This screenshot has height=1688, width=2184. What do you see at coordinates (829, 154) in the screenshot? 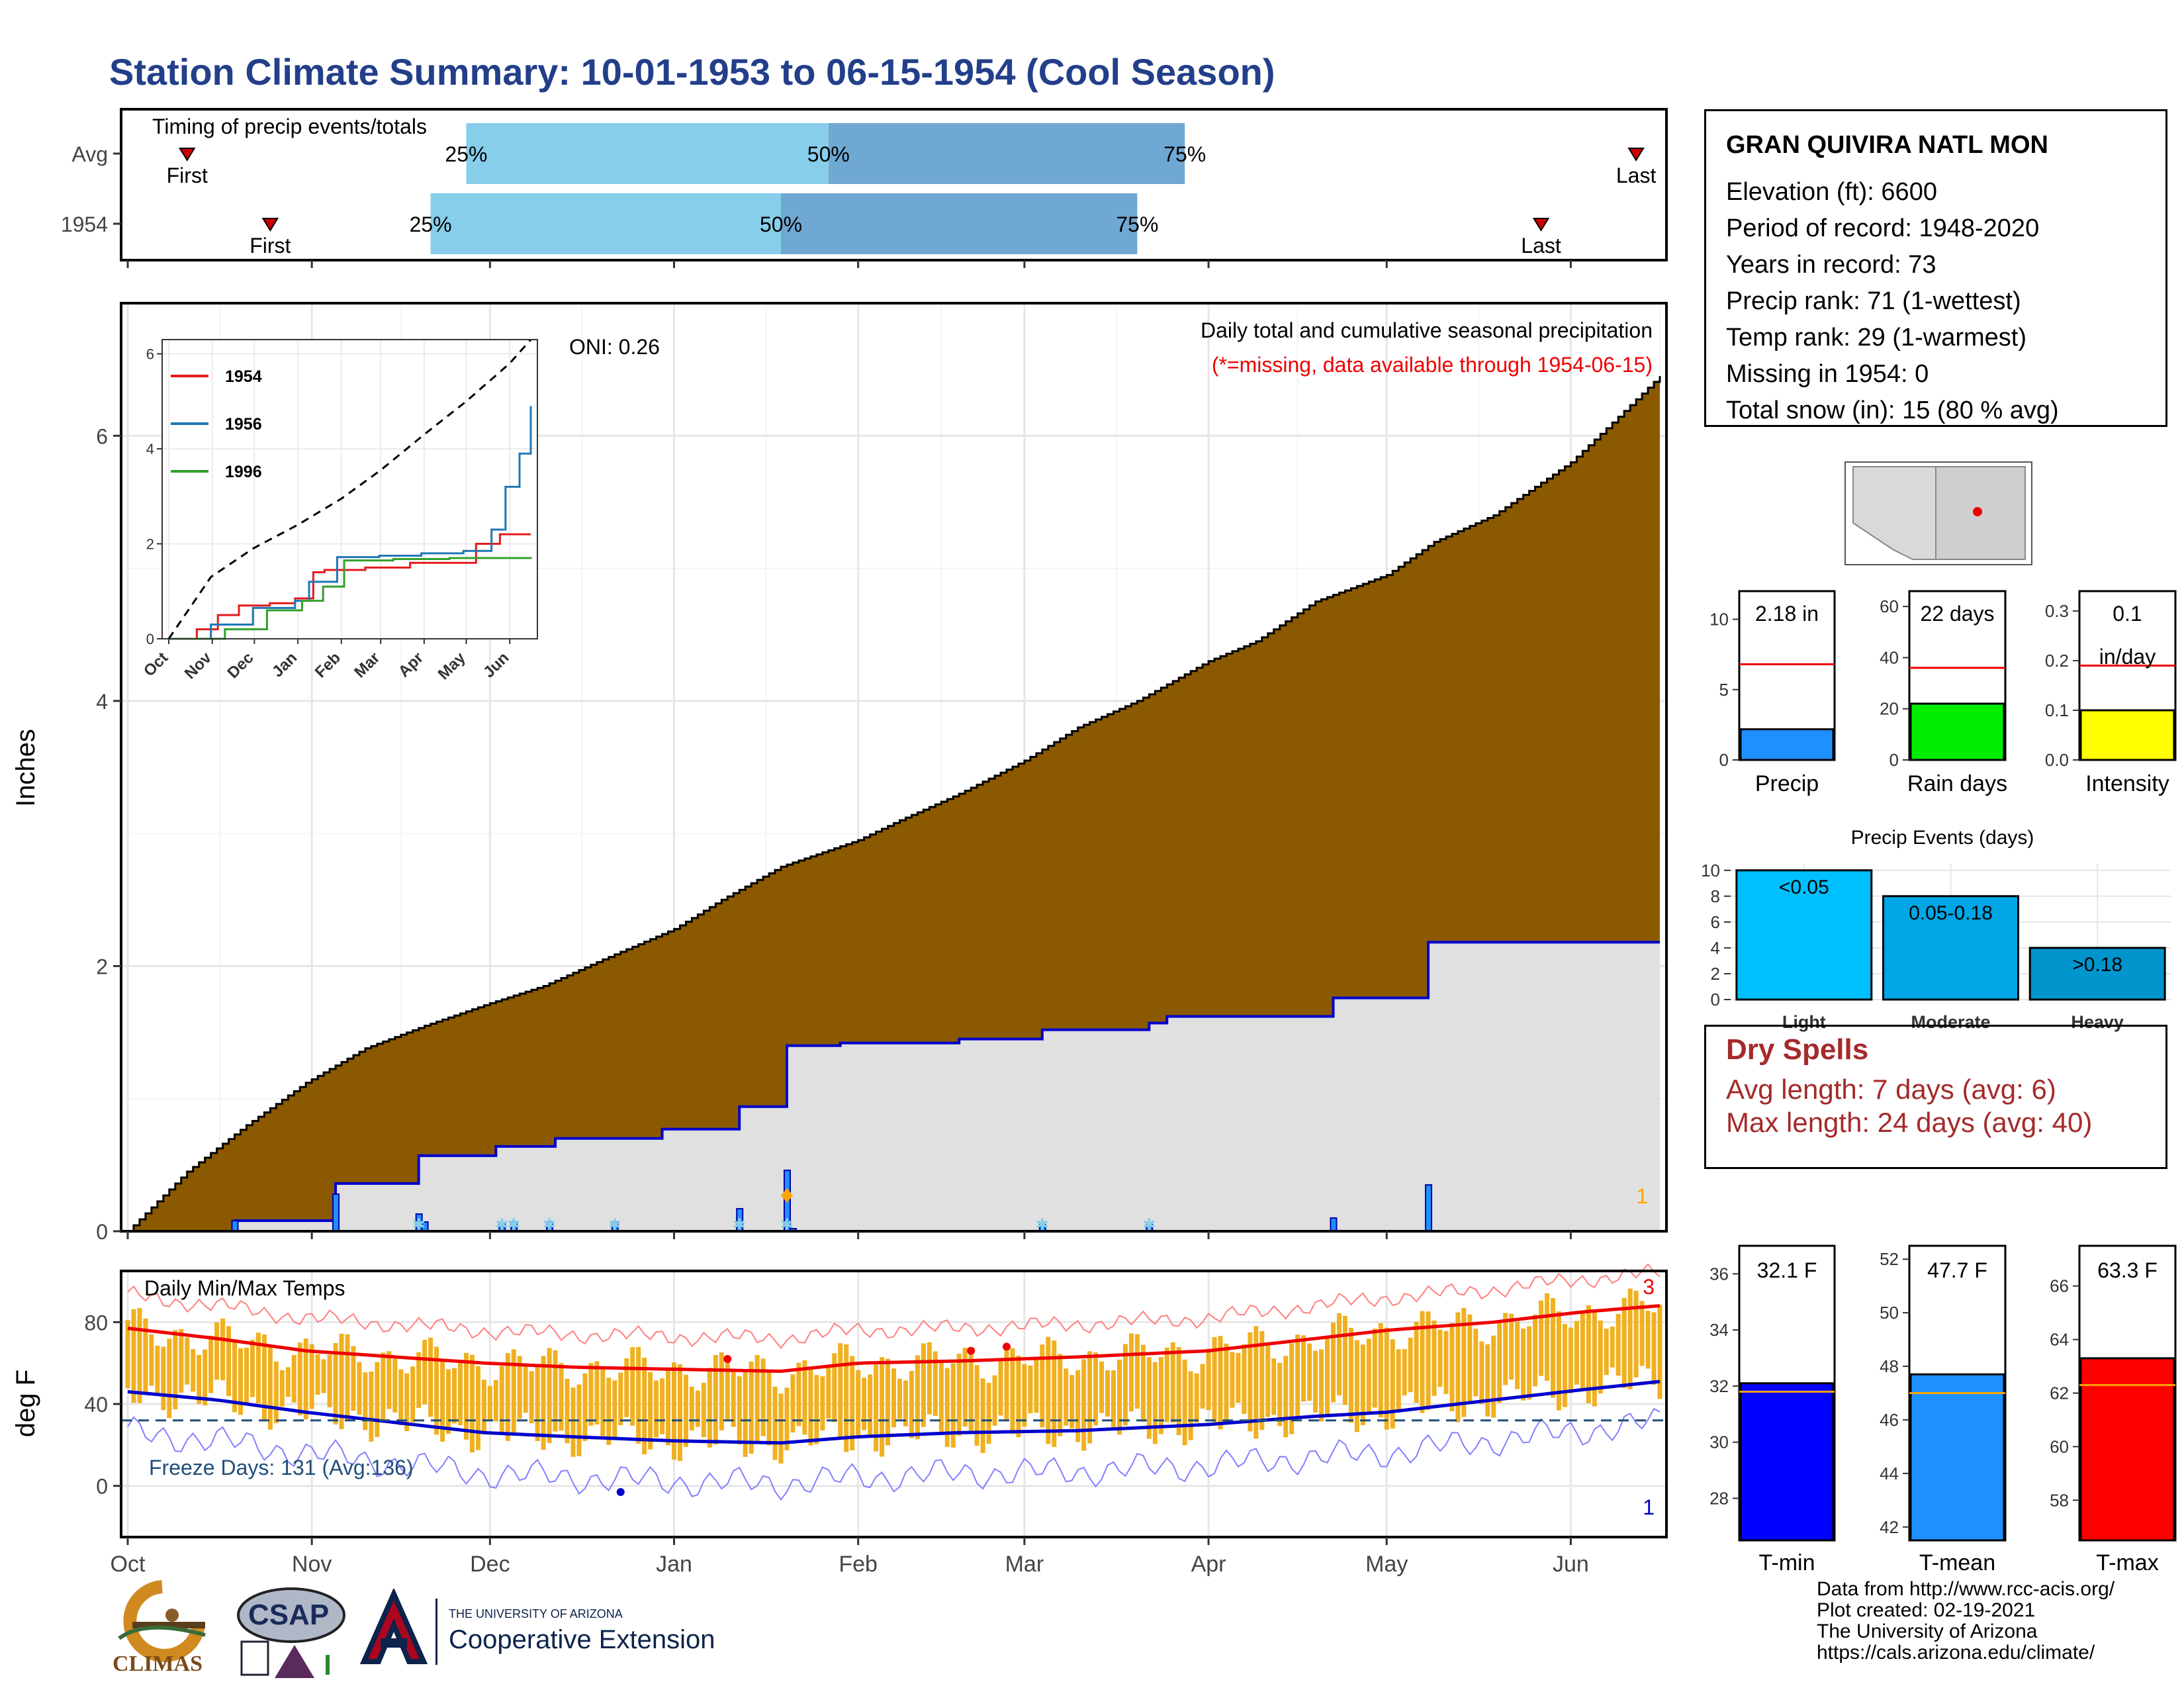
I see `timing-pct-50: 50%` at bounding box center [829, 154].